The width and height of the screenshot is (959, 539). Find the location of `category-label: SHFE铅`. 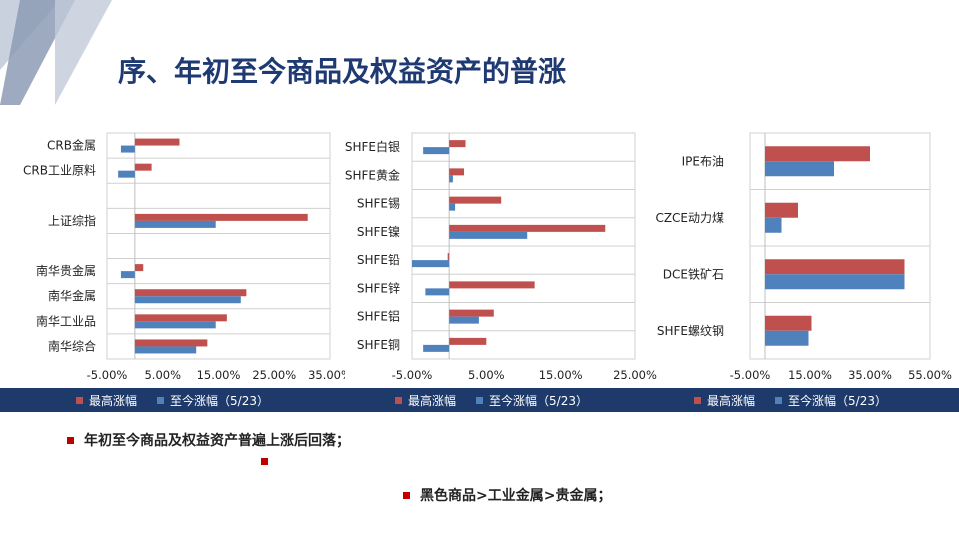

category-label: SHFE铅 is located at coordinates (378, 260).